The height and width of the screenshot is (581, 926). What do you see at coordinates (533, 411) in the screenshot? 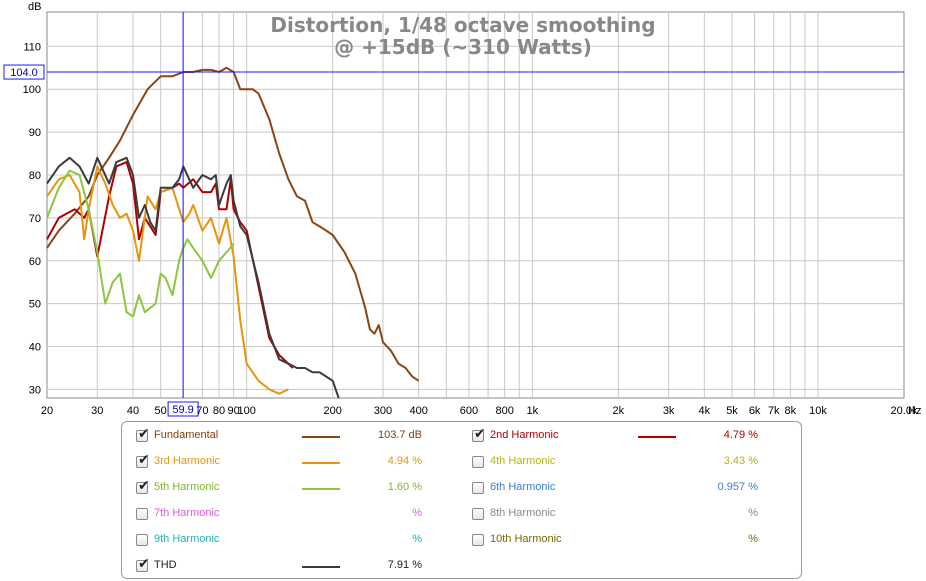
I see `x-tick-label: 1k` at bounding box center [533, 411].